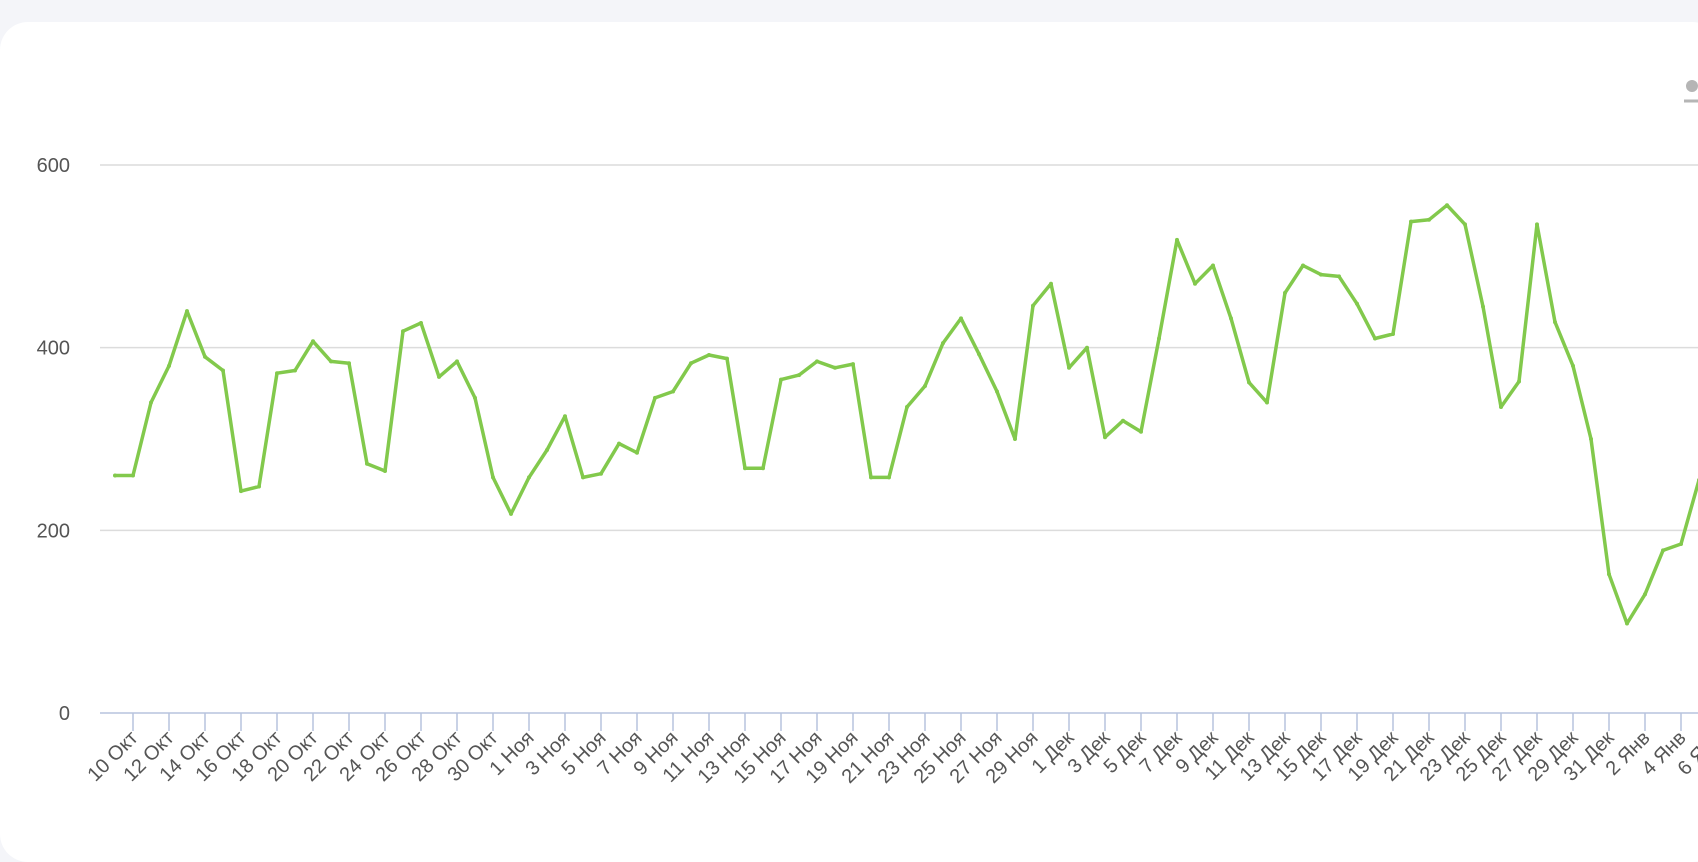  What do you see at coordinates (53, 440) in the screenshot?
I see `y-axis-labels: 0 200 400 600` at bounding box center [53, 440].